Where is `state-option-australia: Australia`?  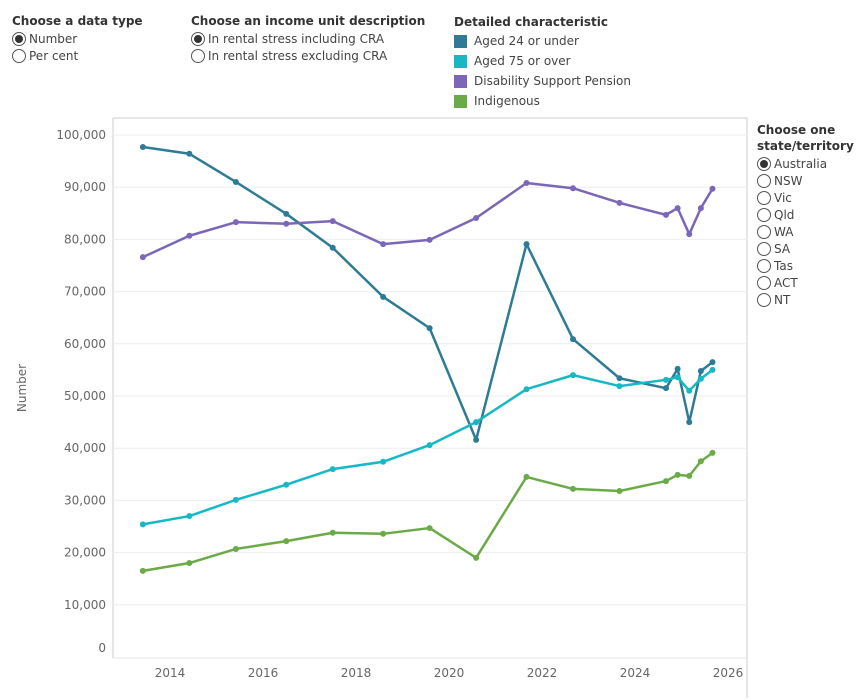
state-option-australia: Australia is located at coordinates (805, 163).